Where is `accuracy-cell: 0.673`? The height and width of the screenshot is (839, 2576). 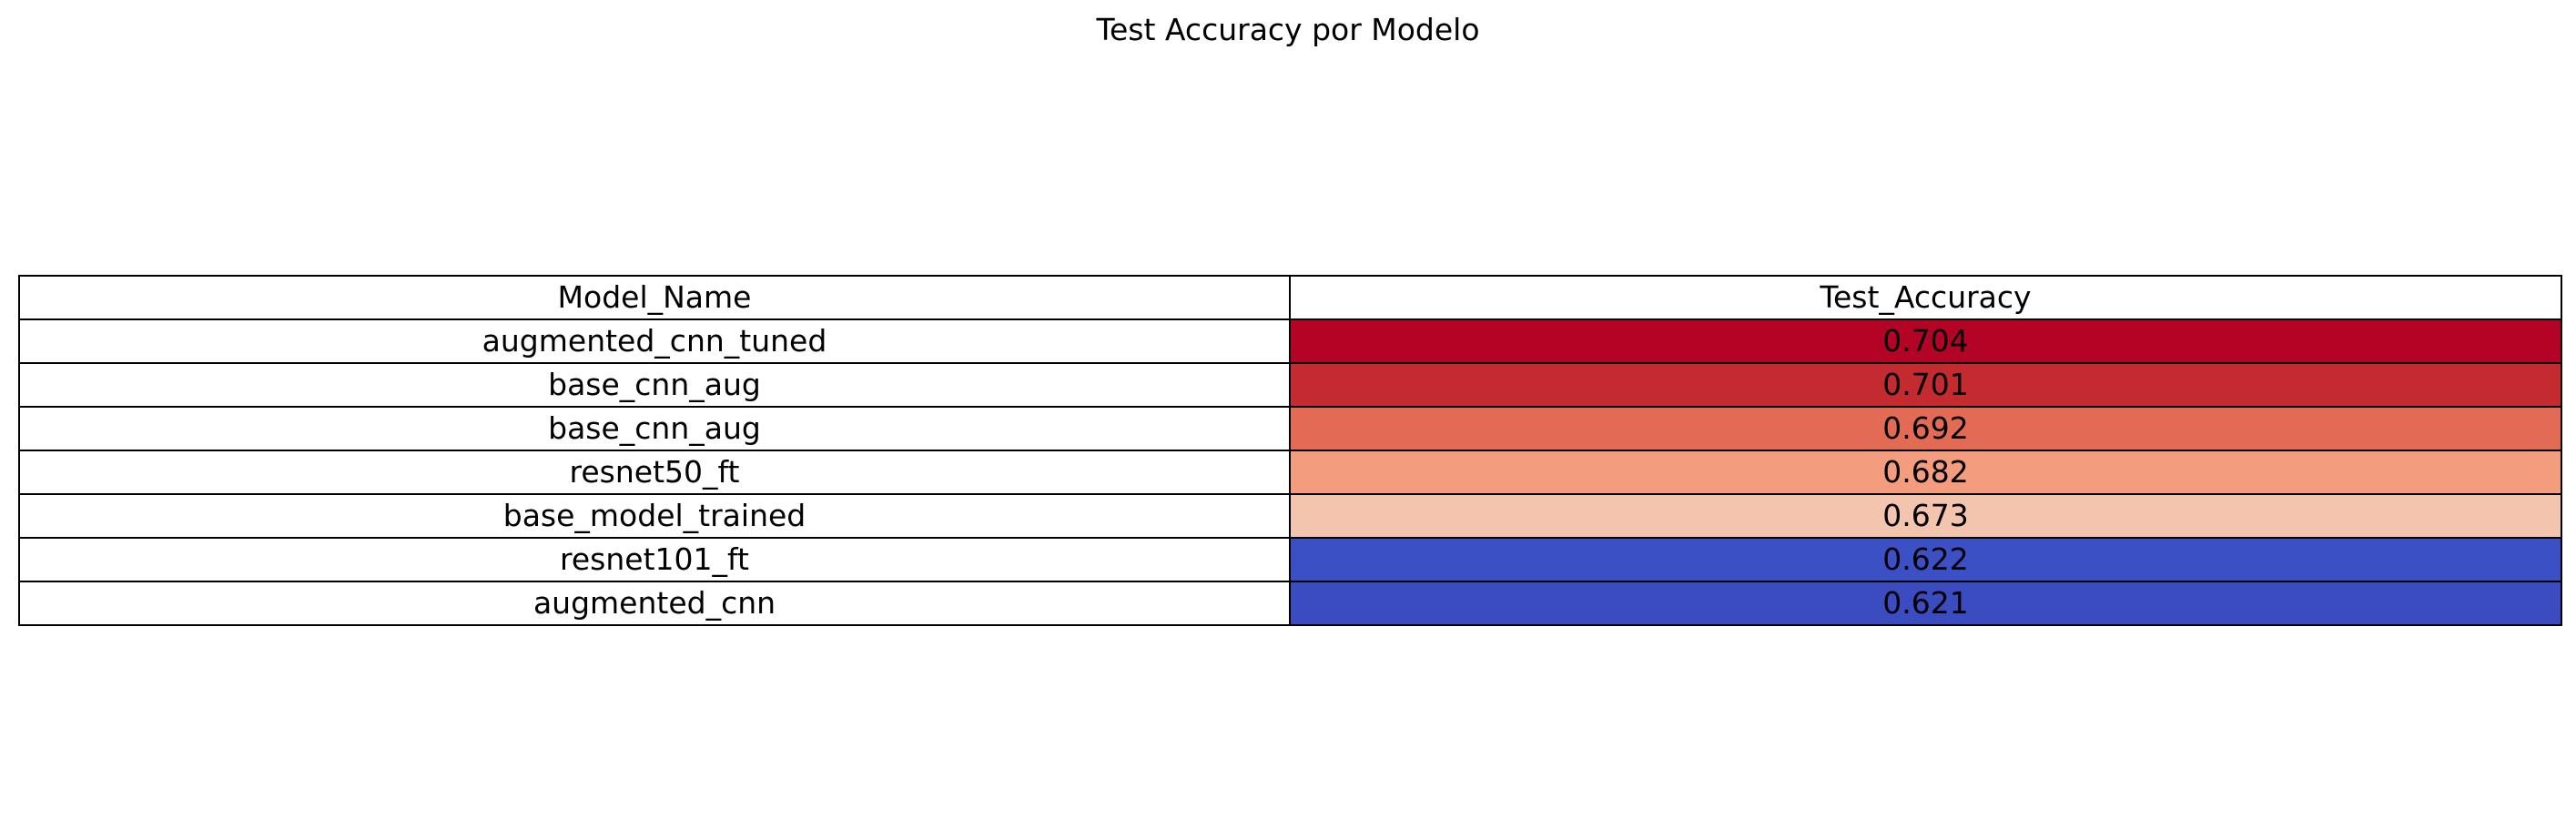 accuracy-cell: 0.673 is located at coordinates (1925, 516).